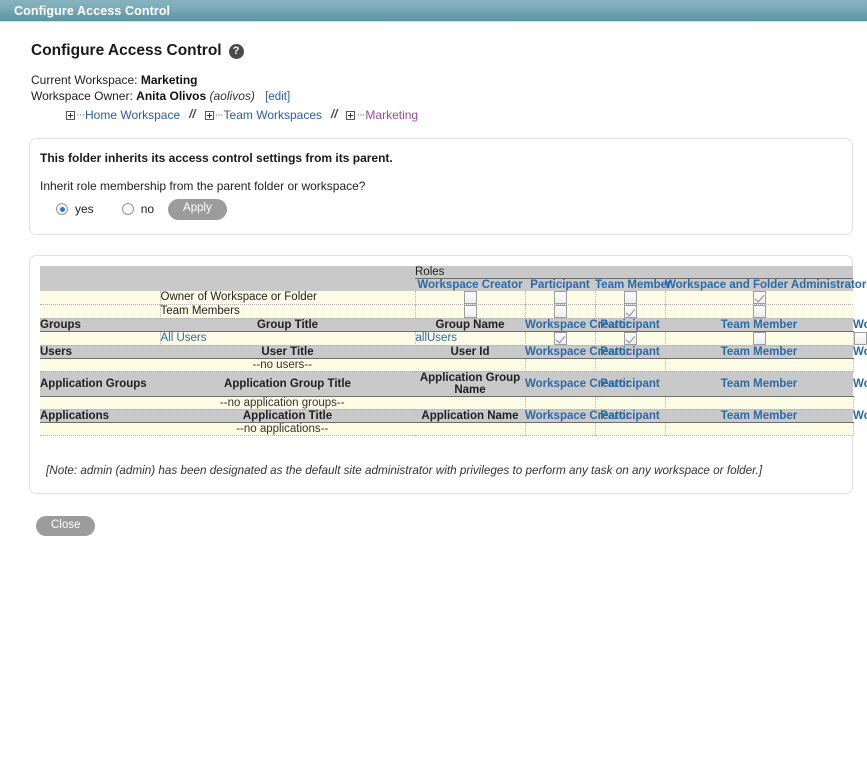 This screenshot has width=867, height=766. Describe the element at coordinates (287, 338) in the screenshot. I see `row-title: All Users` at that location.